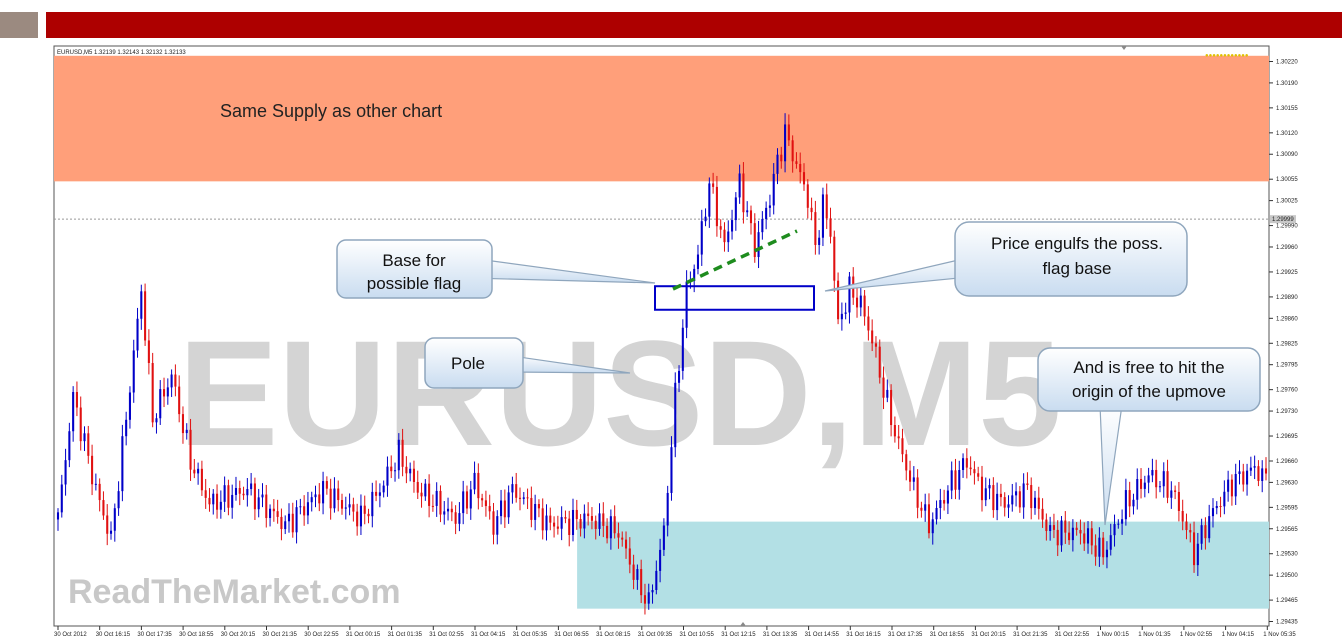 Image resolution: width=1342 pixels, height=640 pixels. I want to click on scroll-marker-icon, so click(743, 624).